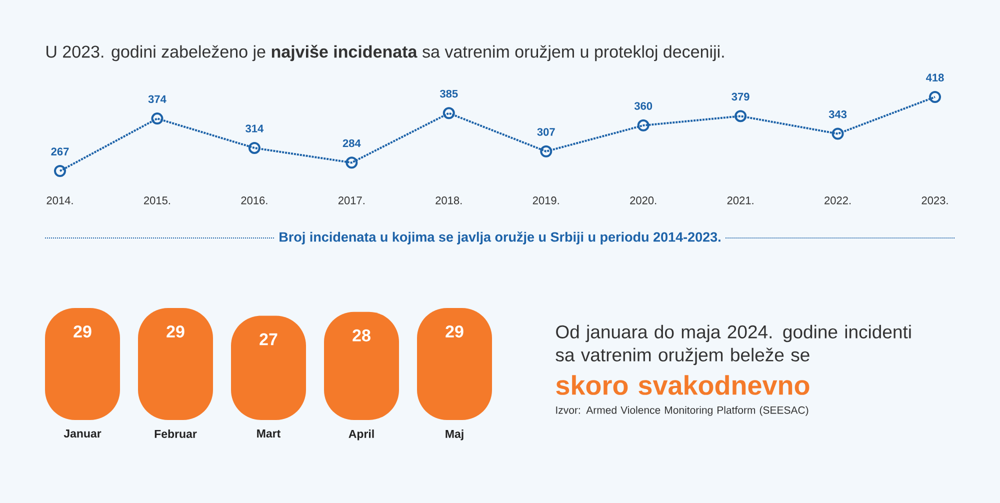  What do you see at coordinates (361, 335) in the screenshot?
I see `data-label: 28` at bounding box center [361, 335].